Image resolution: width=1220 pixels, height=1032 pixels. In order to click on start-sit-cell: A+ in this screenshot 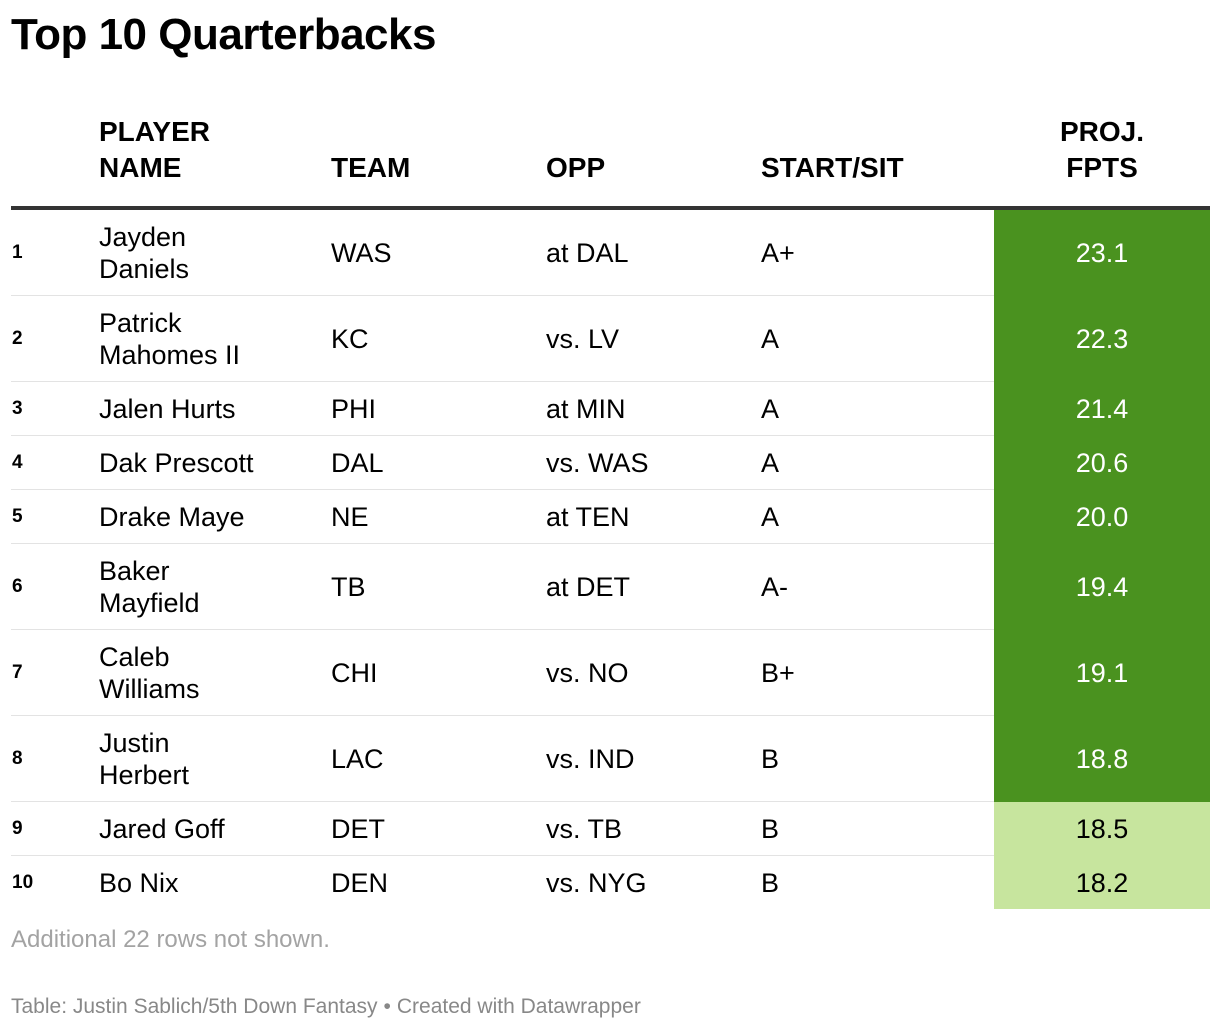, I will do `click(877, 252)`.